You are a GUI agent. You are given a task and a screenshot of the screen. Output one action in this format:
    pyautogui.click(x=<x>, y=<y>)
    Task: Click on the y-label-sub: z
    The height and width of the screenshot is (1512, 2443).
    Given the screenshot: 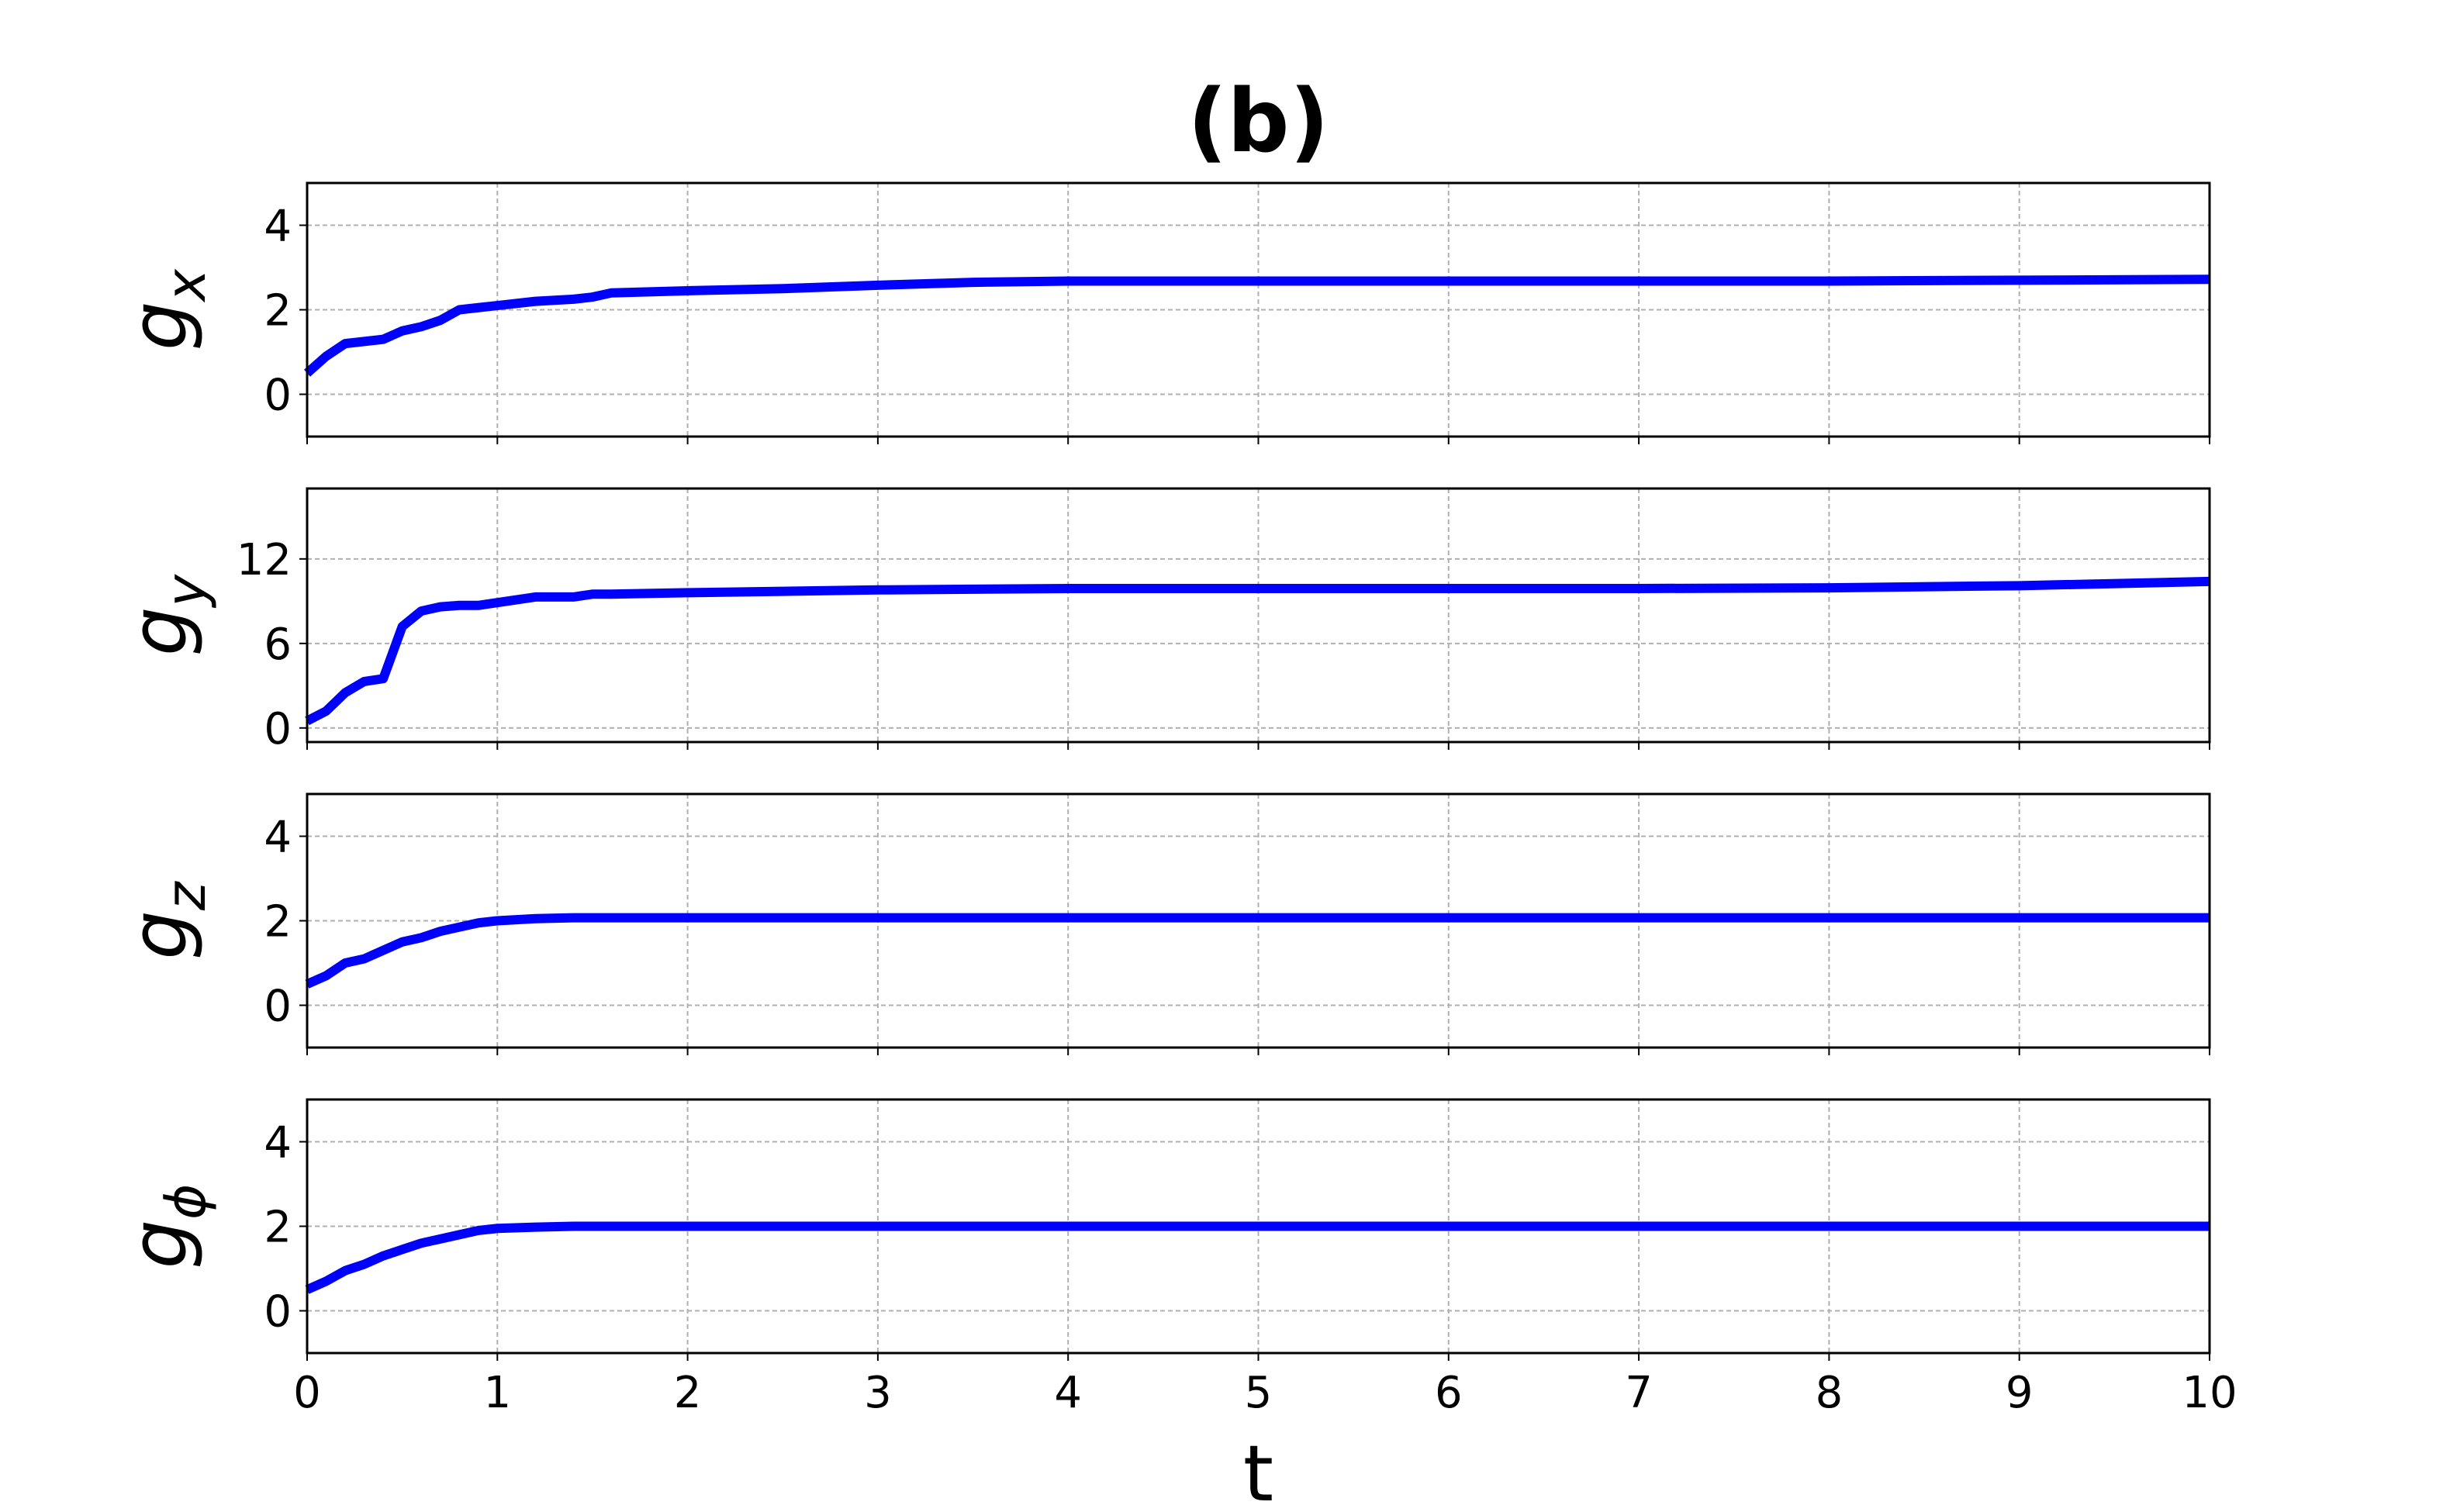 What is the action you would take?
    pyautogui.click(x=186, y=896)
    